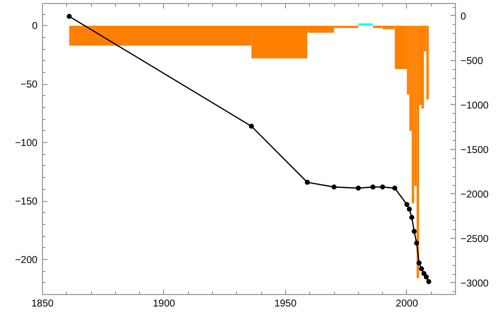 The width and height of the screenshot is (503, 314). What do you see at coordinates (26, 260) in the screenshot?
I see `y-tick-label: −200` at bounding box center [26, 260].